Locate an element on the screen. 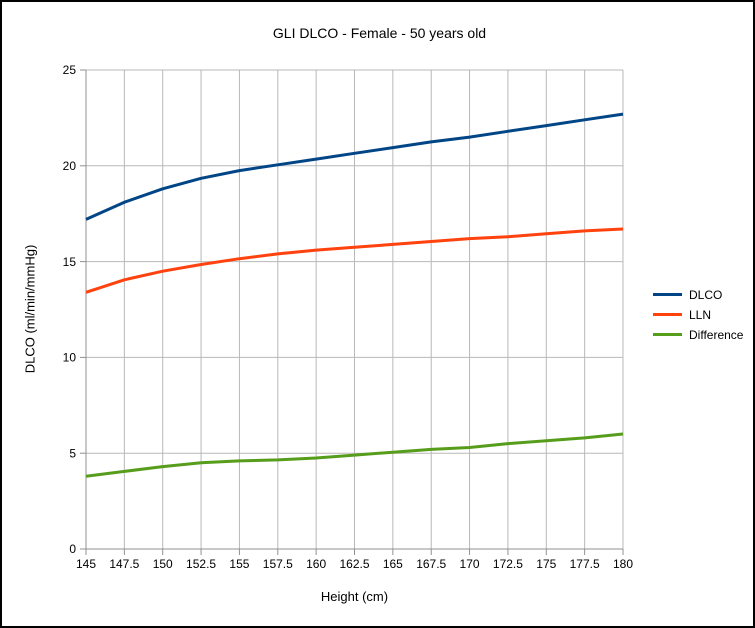  x-tick-label: 162.5 is located at coordinates (354, 564).